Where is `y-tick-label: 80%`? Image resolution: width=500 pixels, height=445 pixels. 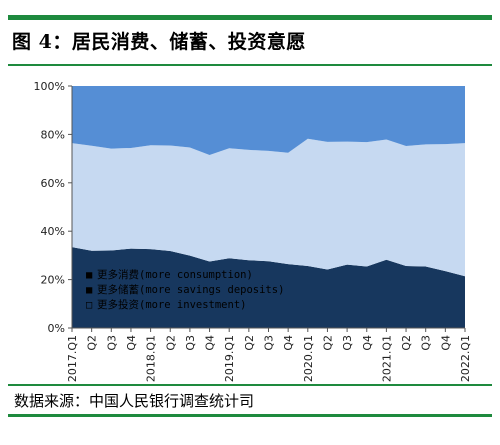
y-tick-label: 80% is located at coordinates (53, 134).